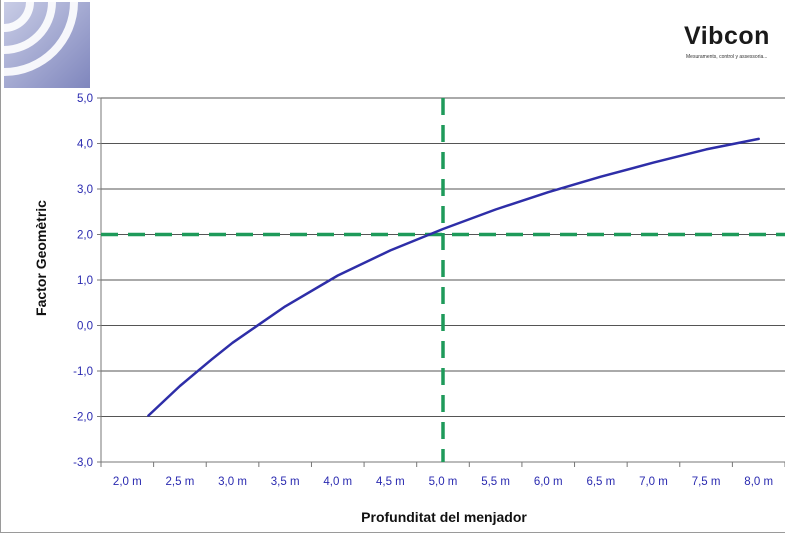  Describe the element at coordinates (758, 482) in the screenshot. I see `x-tick-label: 8,0 m` at that location.